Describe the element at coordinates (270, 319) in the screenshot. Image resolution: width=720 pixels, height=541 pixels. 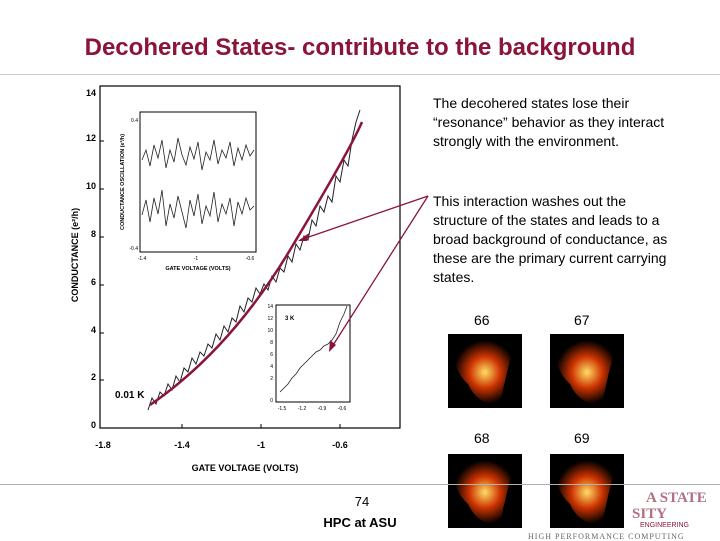
I see `inset-bottom-ytick-12: 12` at that location.